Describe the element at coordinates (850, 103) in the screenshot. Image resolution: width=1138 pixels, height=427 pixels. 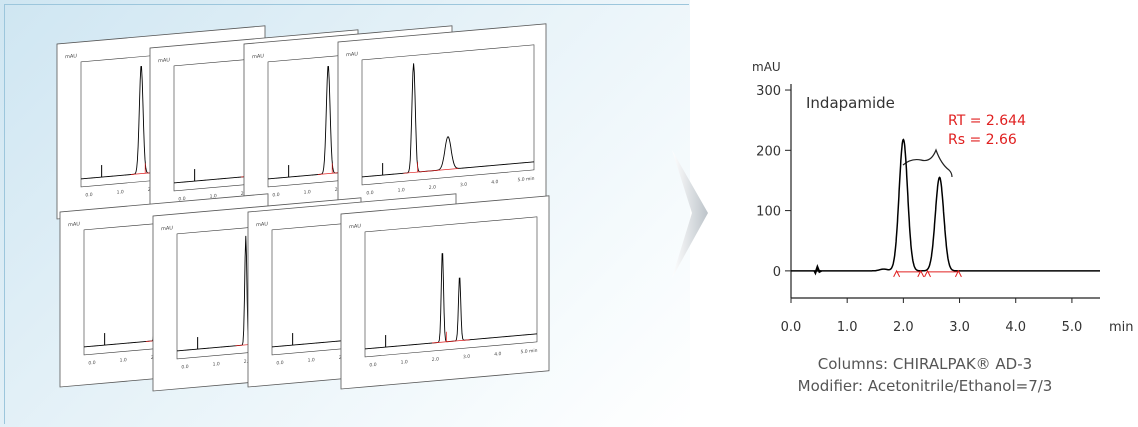
I see `sample-name-label: Indapamide` at that location.